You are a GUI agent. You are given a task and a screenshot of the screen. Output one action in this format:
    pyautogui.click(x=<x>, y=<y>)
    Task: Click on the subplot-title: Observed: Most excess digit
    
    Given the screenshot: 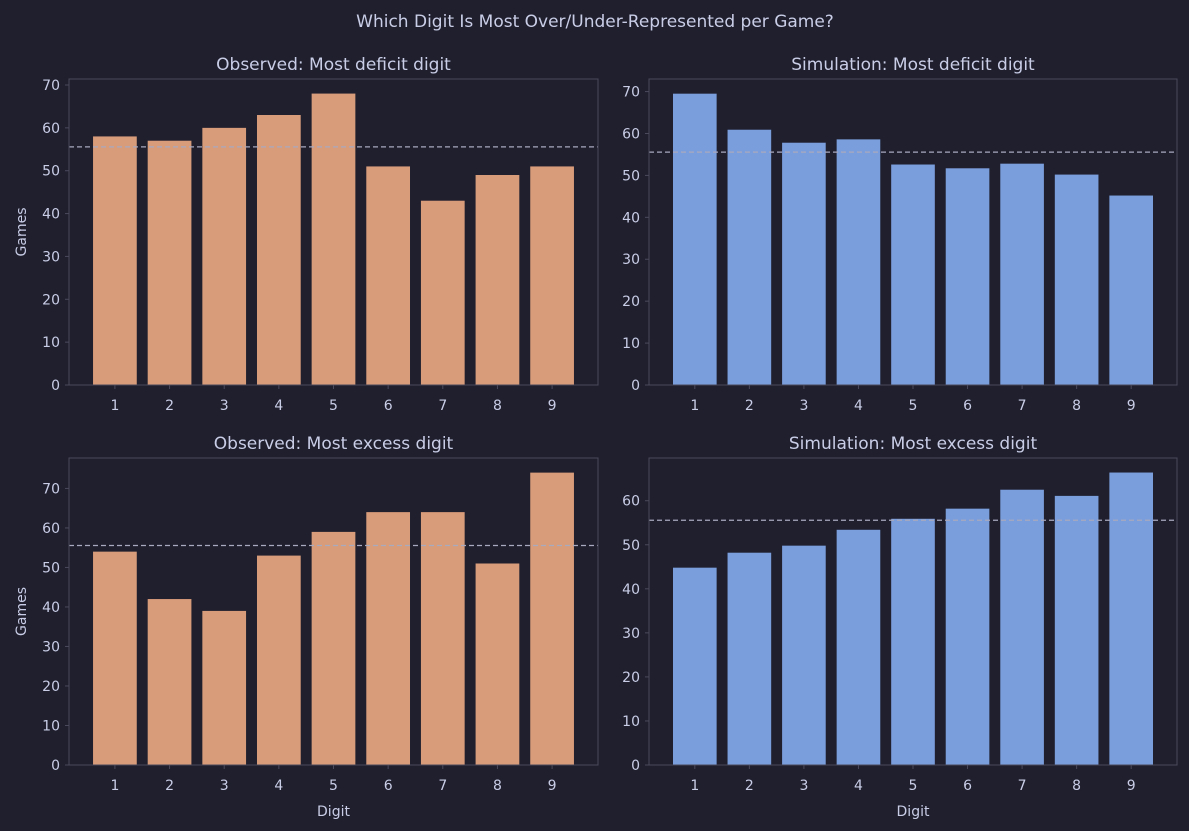 What is the action you would take?
    pyautogui.click(x=334, y=444)
    